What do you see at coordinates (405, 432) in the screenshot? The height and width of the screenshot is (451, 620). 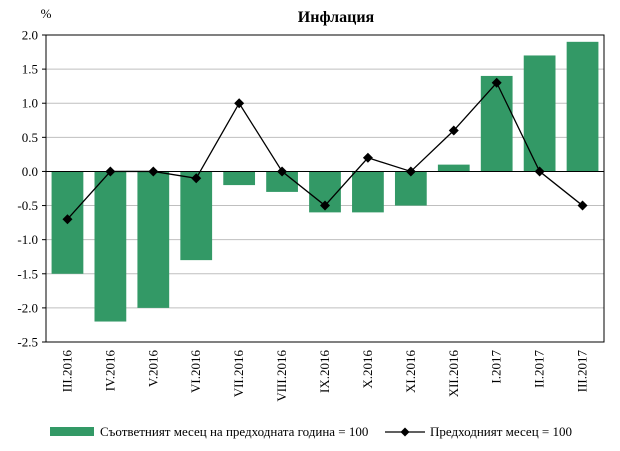 I see `legend-diamond-marker` at bounding box center [405, 432].